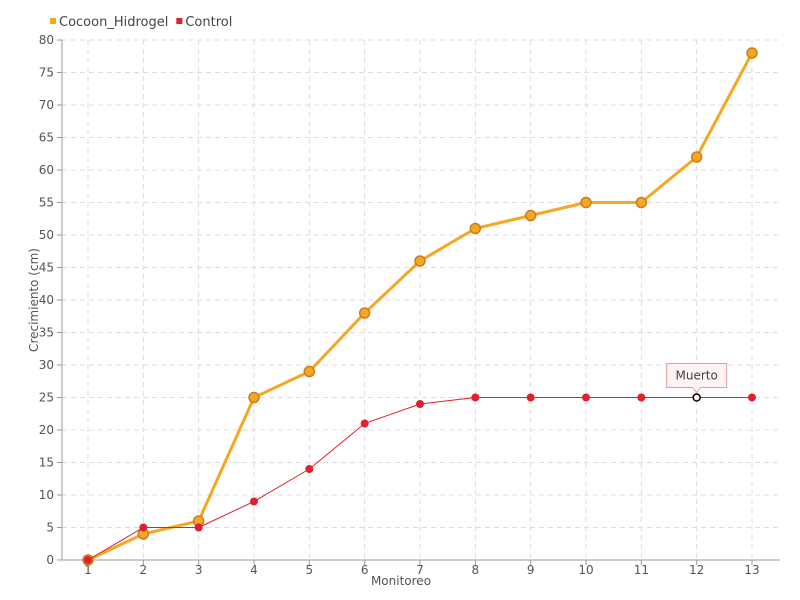  I want to click on y-tick-label: 15, so click(46, 463).